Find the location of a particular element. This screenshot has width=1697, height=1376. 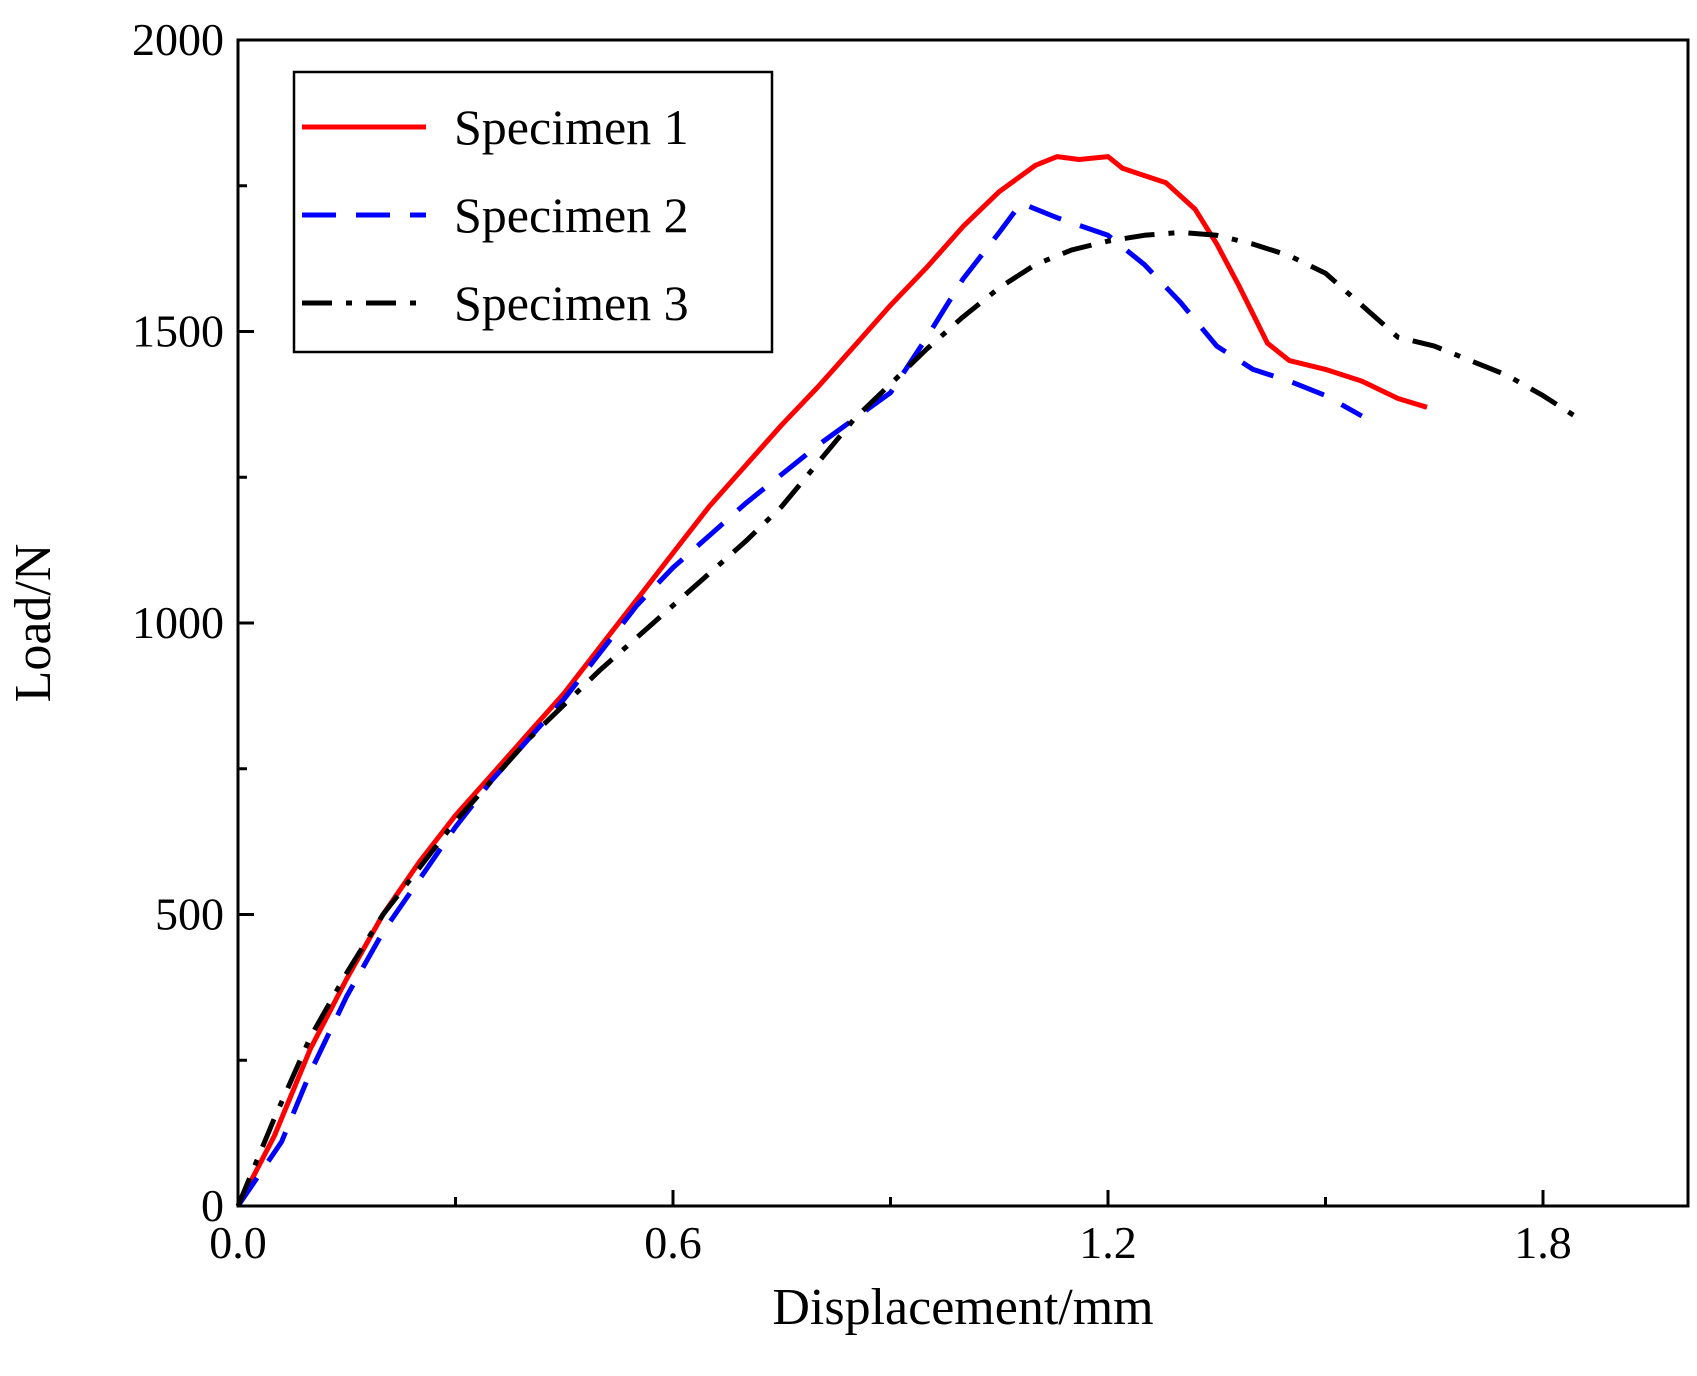

x-tick-label-2: 1.2 is located at coordinates (1108, 1242).